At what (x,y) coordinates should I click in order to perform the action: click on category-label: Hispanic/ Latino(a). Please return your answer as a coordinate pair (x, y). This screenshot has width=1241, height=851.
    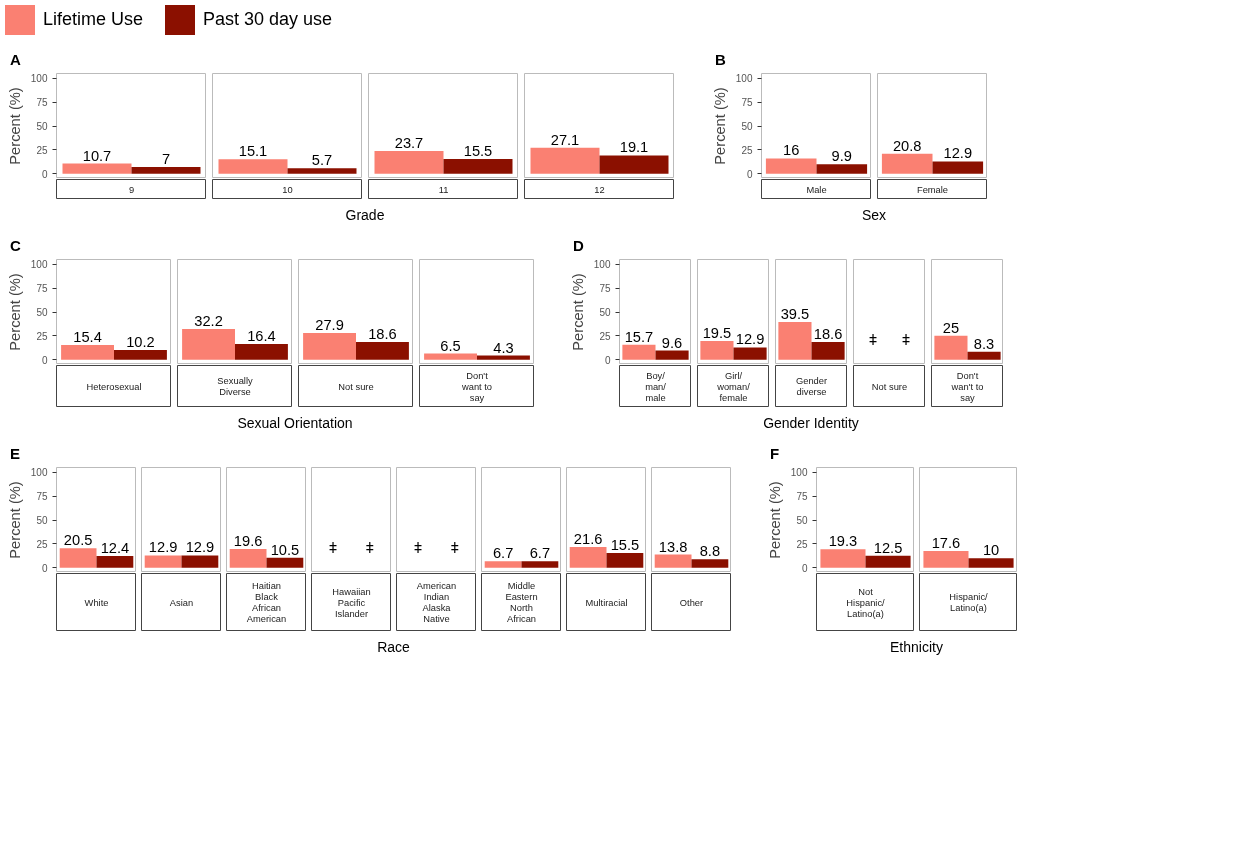
    Looking at the image, I should click on (968, 602).